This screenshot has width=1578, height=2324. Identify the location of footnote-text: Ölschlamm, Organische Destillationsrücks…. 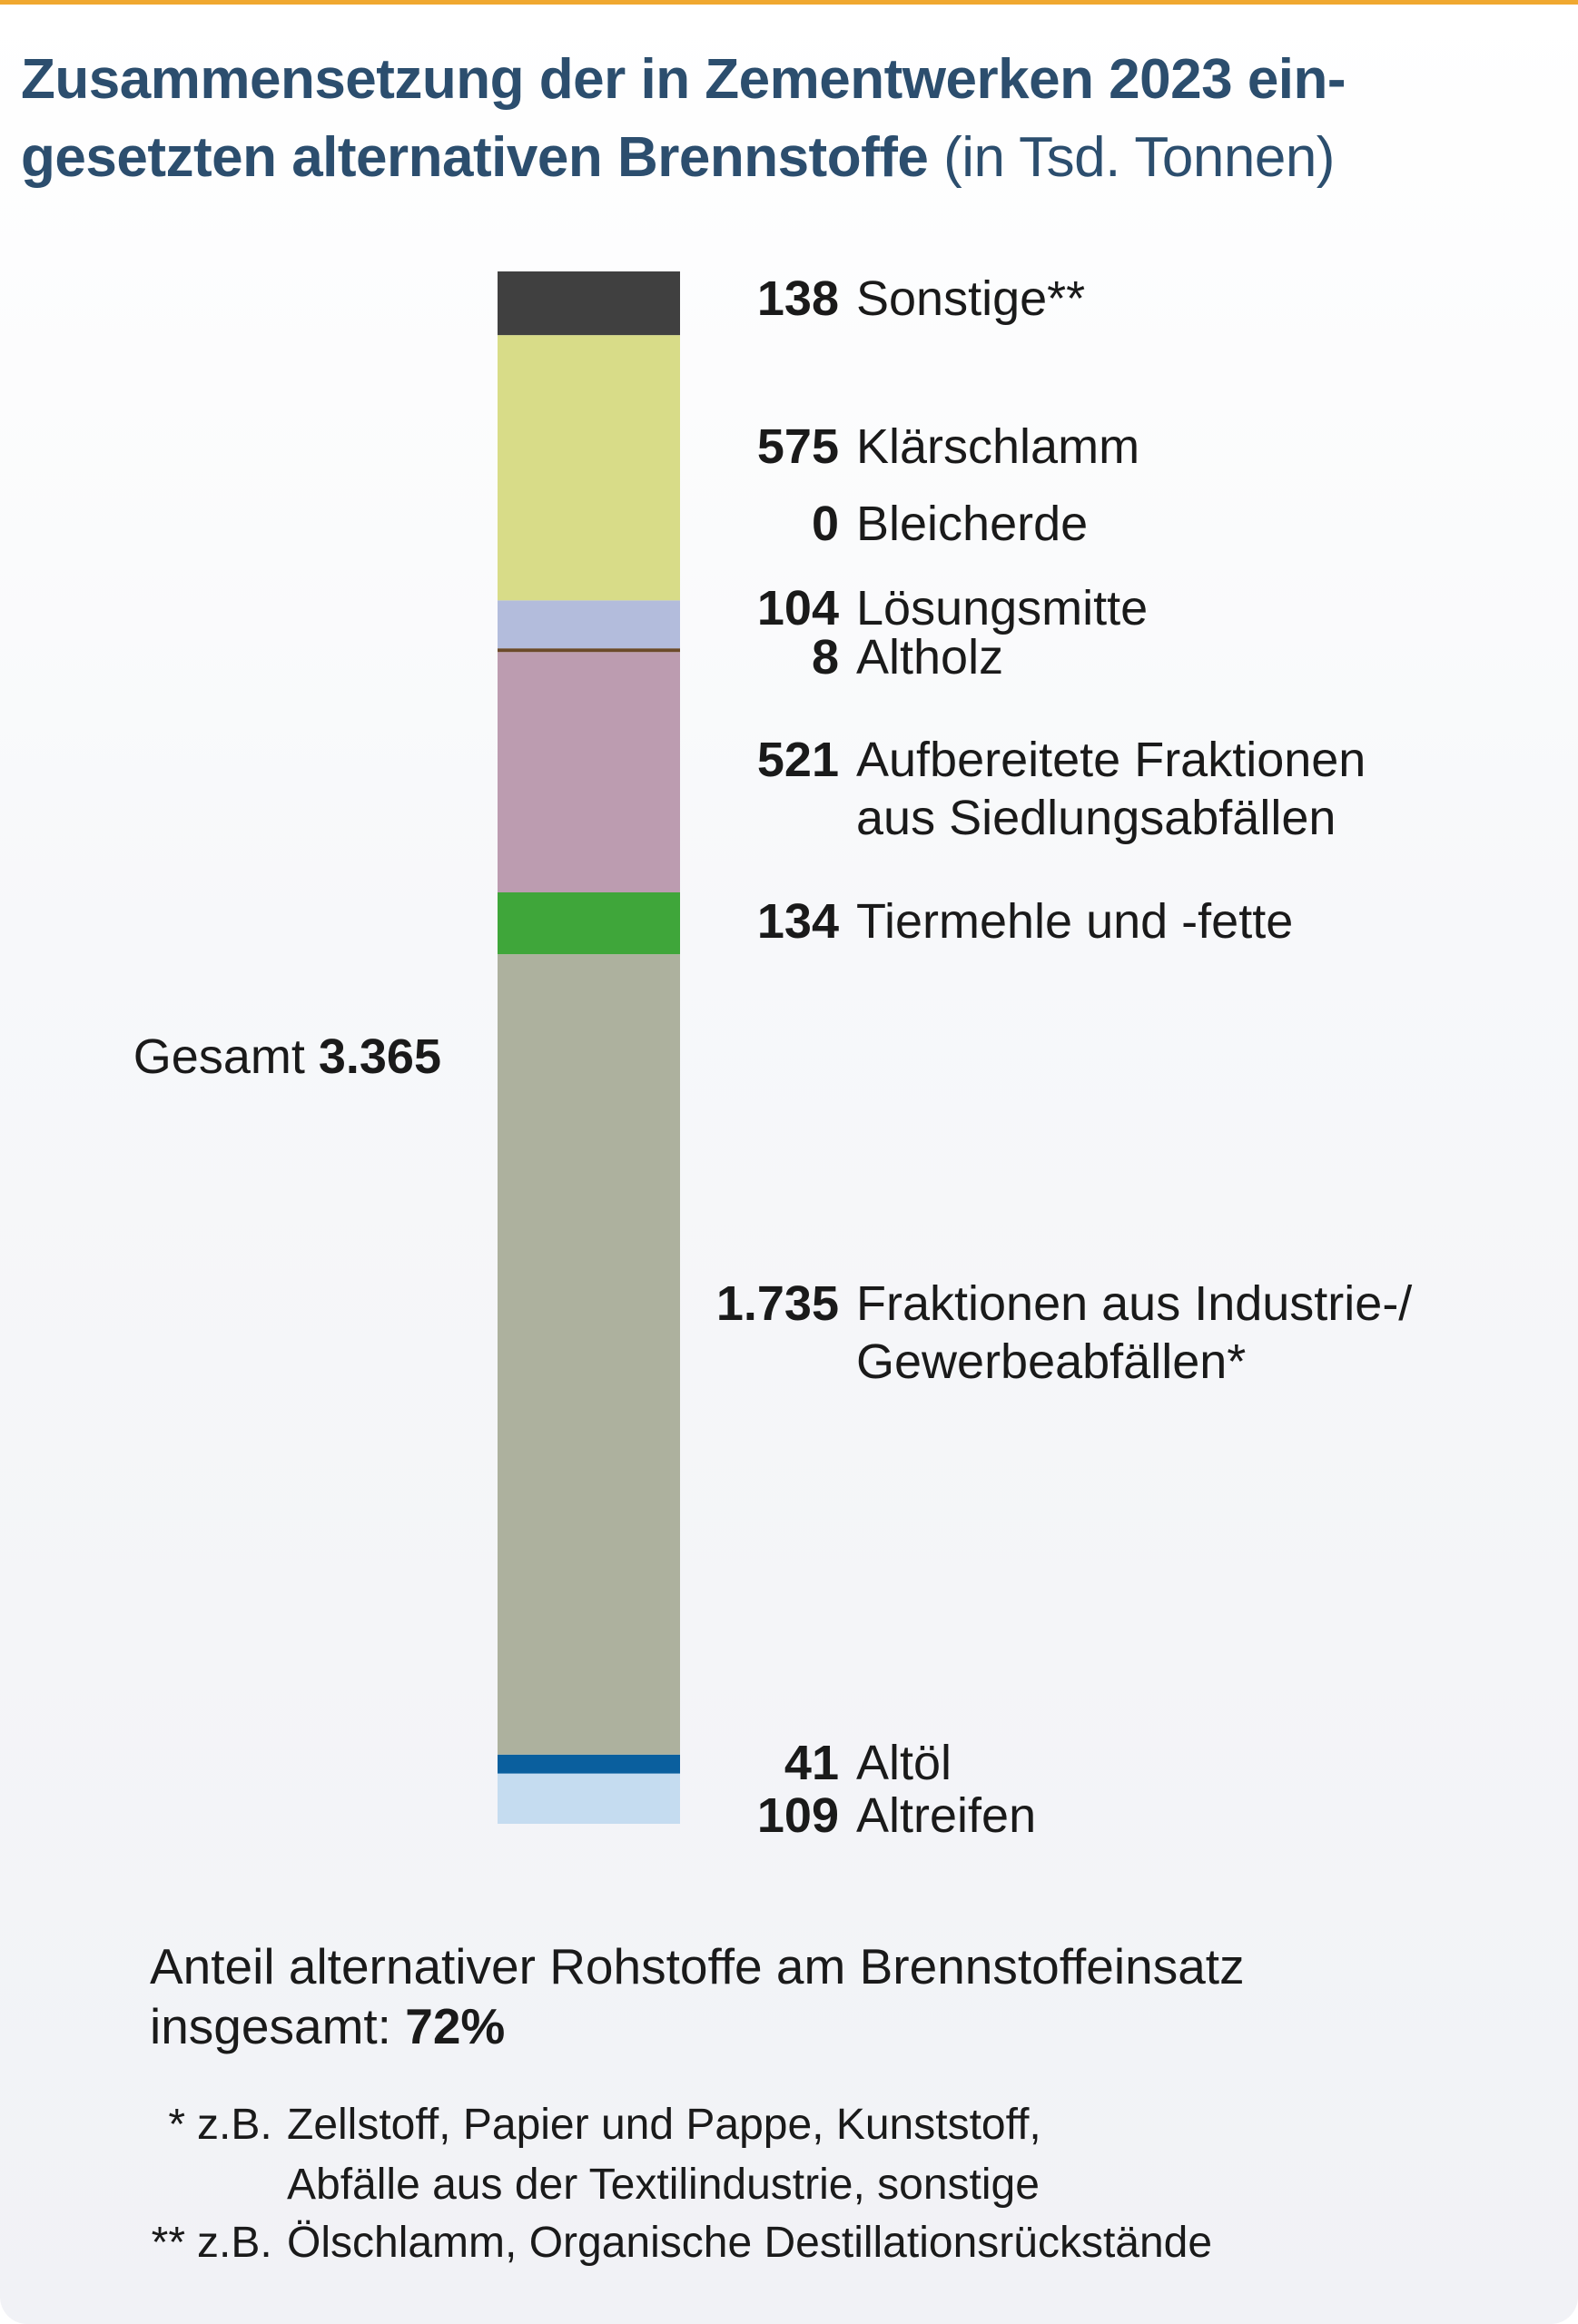
(750, 2243).